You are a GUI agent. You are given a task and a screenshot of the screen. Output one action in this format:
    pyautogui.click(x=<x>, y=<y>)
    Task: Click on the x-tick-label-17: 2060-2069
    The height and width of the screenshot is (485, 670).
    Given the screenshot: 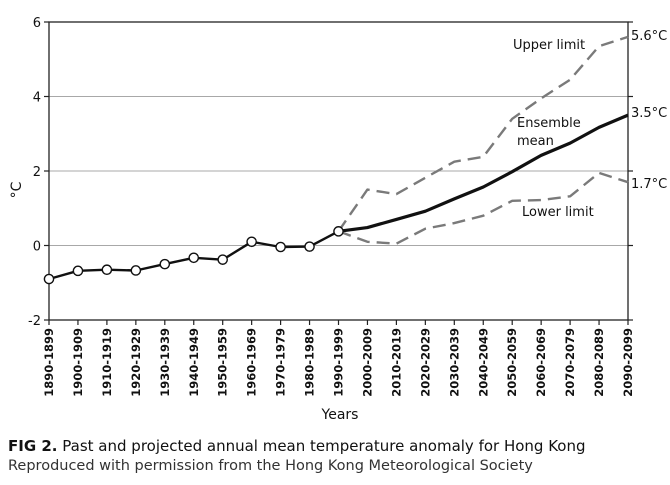 What is the action you would take?
    pyautogui.click(x=541, y=362)
    